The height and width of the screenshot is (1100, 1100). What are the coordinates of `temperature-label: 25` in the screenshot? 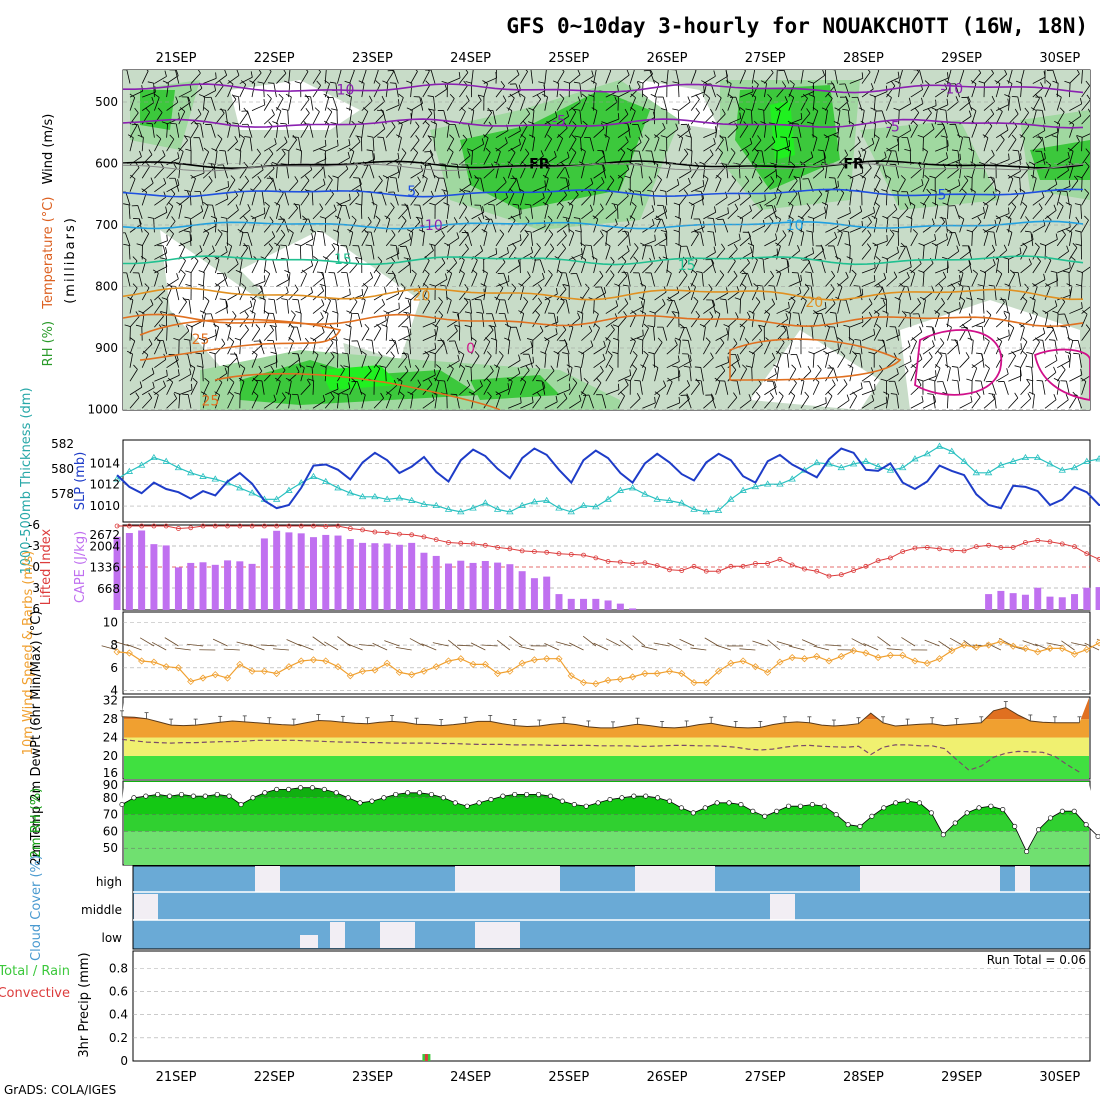 It's located at (201, 340).